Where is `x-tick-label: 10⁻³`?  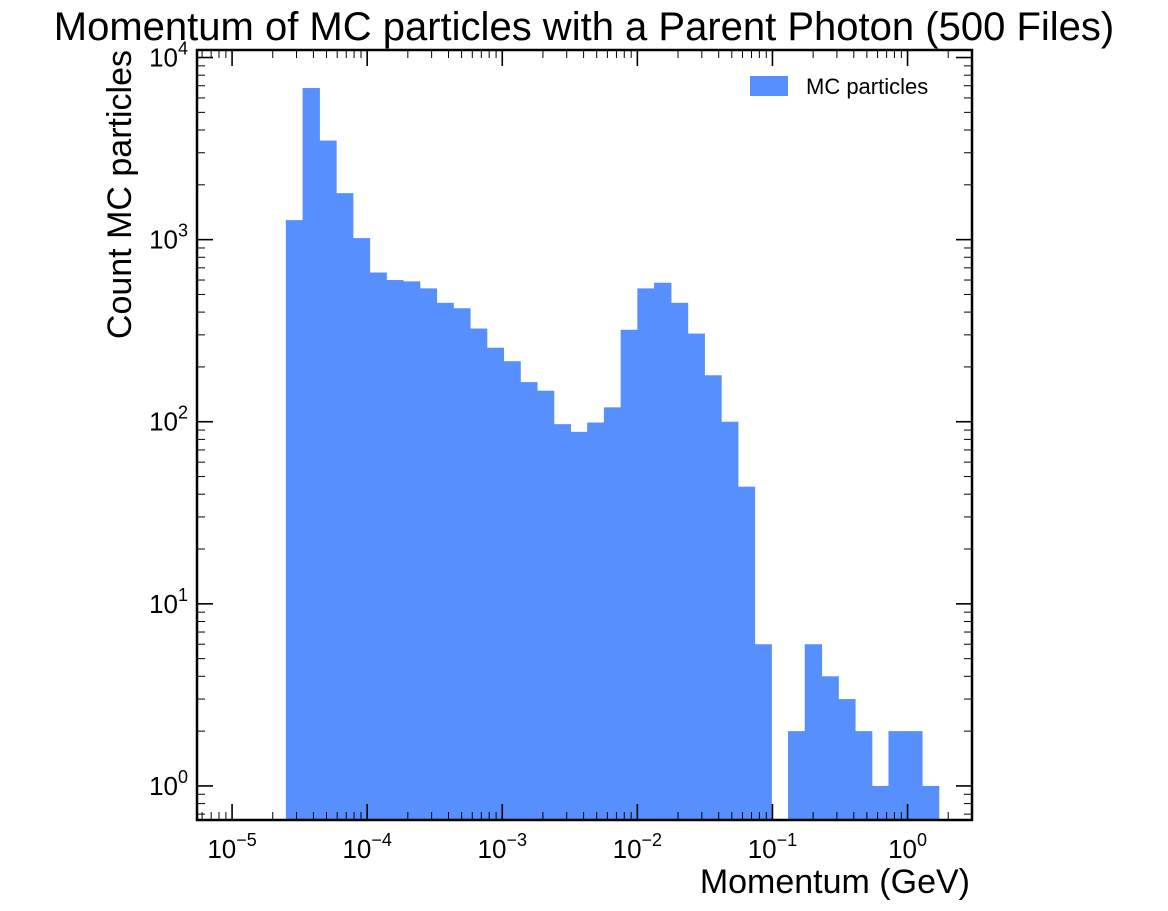
x-tick-label: 10⁻³ is located at coordinates (502, 847).